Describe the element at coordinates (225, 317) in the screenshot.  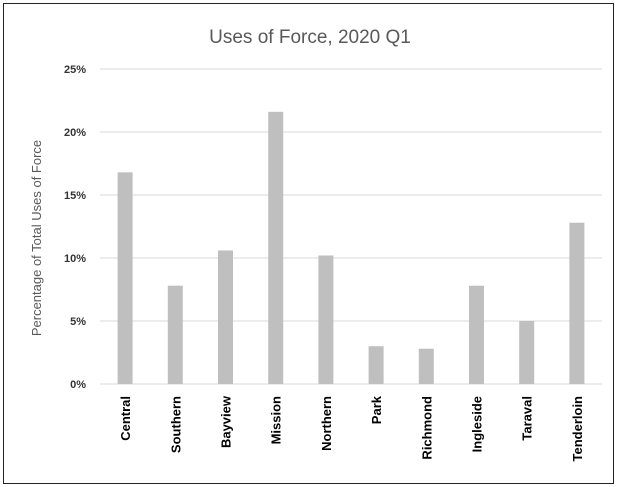
I see `bar-bayview` at that location.